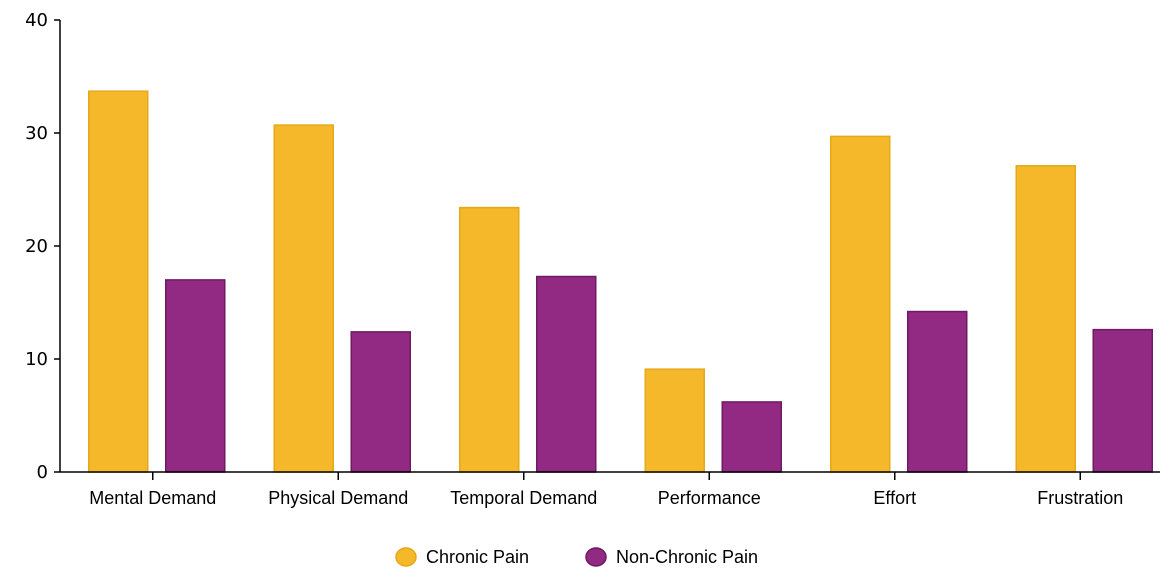 The image size is (1162, 568). I want to click on y-tick-label: 20, so click(36, 246).